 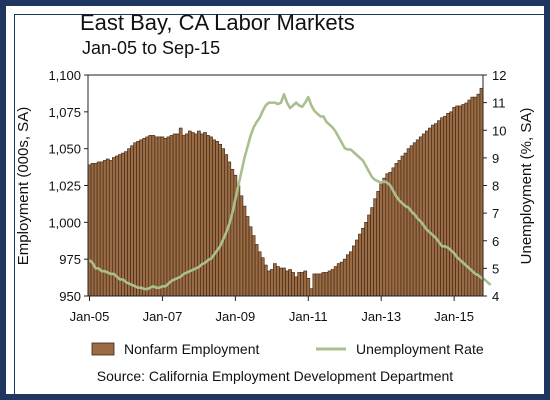 What do you see at coordinates (70, 259) in the screenshot?
I see `left-tick-label: 975` at bounding box center [70, 259].